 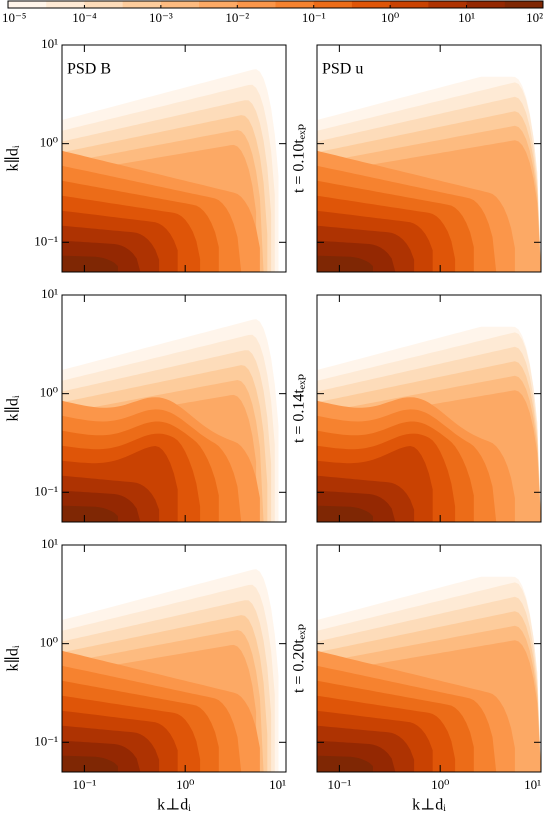 What do you see at coordinates (161, 17) in the screenshot?
I see `colorbar-tick-label: 10⁻³` at bounding box center [161, 17].